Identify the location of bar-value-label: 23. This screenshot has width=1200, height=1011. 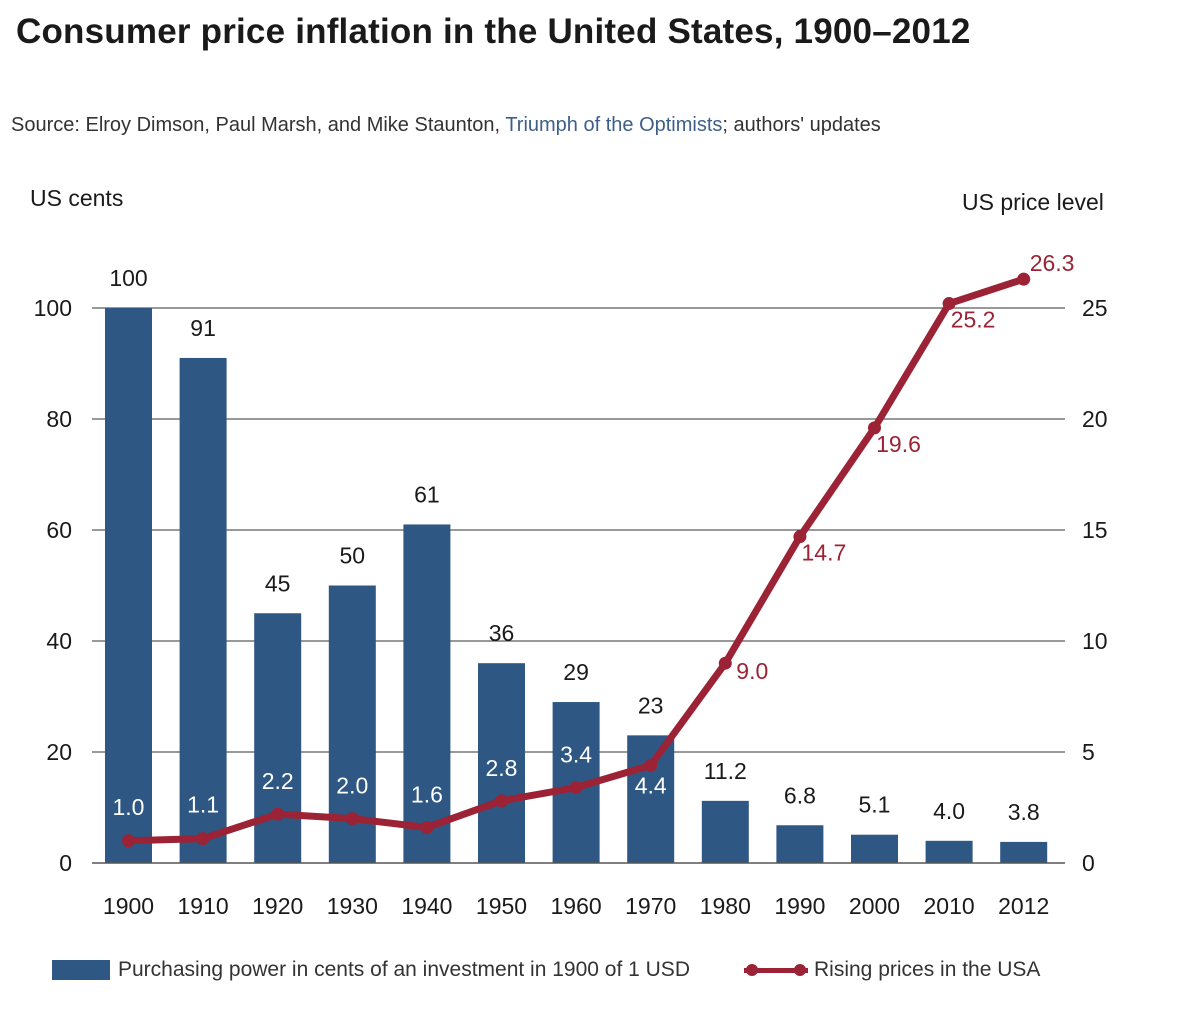
(651, 705).